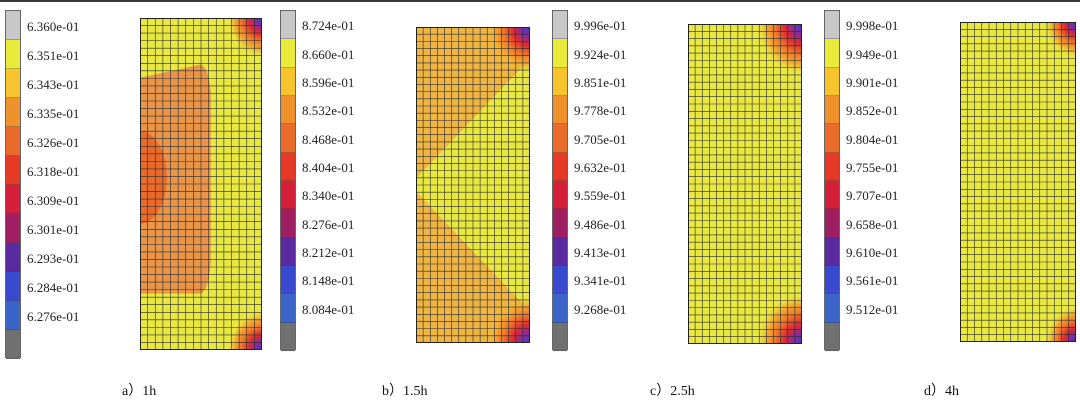 The height and width of the screenshot is (413, 1080). I want to click on legend-label: 6.301e-01, so click(53, 229).